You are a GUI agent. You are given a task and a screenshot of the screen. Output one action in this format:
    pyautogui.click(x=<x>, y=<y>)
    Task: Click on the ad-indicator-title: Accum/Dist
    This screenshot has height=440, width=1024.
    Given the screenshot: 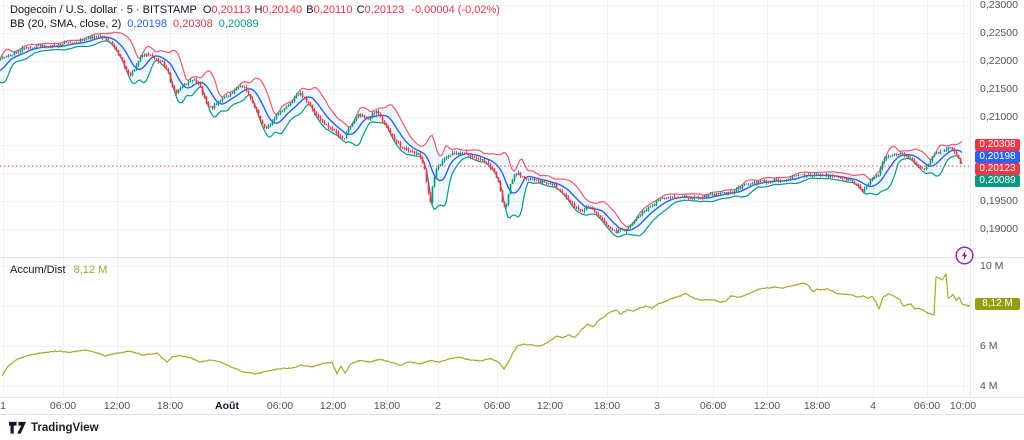 What is the action you would take?
    pyautogui.click(x=38, y=270)
    